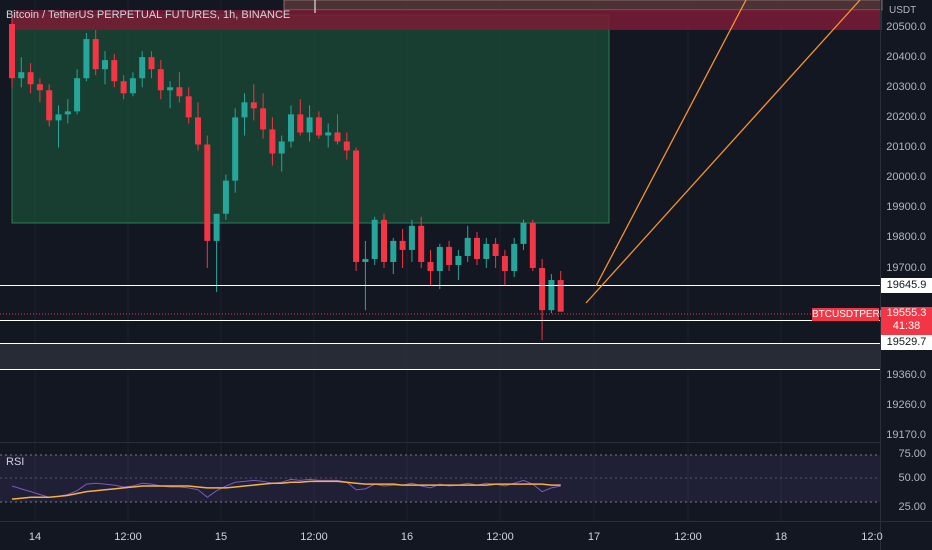 The width and height of the screenshot is (932, 550). I want to click on rsi-ma-line, so click(286, 490).